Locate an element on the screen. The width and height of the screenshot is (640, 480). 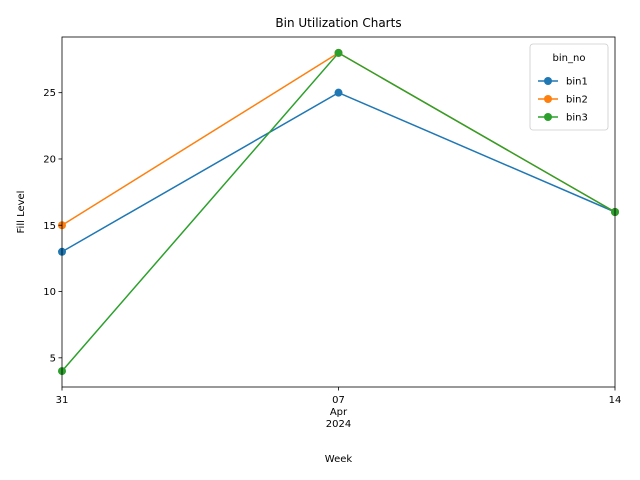
legend-label-bin2: bin2 is located at coordinates (577, 100).